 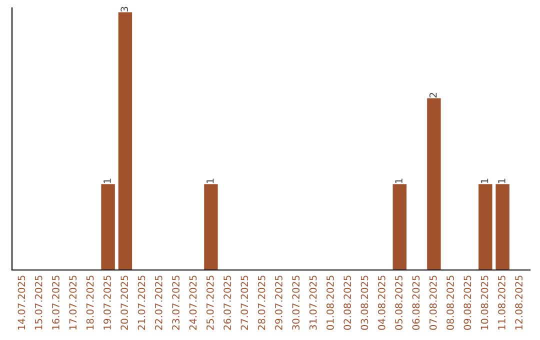 I want to click on x-tick-label: 10.08.2025, so click(x=484, y=303).